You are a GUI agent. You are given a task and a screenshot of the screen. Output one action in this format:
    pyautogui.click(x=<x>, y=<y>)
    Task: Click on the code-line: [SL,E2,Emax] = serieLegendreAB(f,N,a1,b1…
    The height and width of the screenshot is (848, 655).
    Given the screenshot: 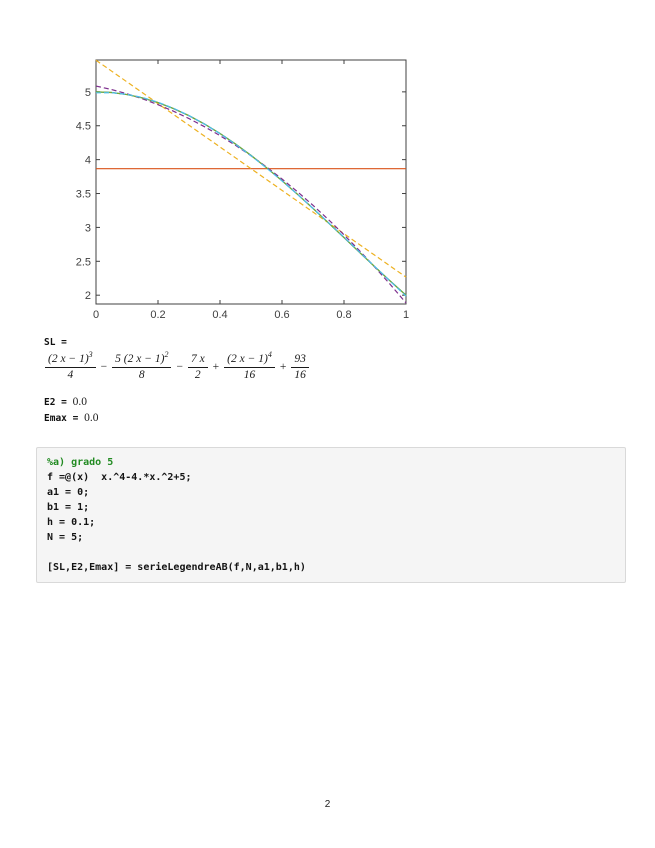 What is the action you would take?
    pyautogui.click(x=176, y=567)
    